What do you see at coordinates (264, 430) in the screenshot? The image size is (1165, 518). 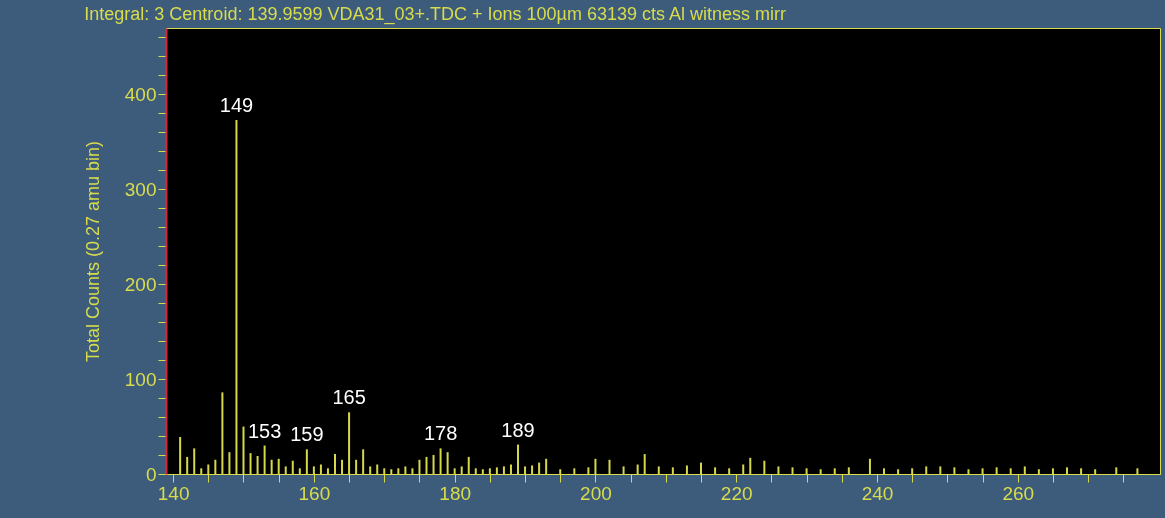 I see `annotation: 153` at bounding box center [264, 430].